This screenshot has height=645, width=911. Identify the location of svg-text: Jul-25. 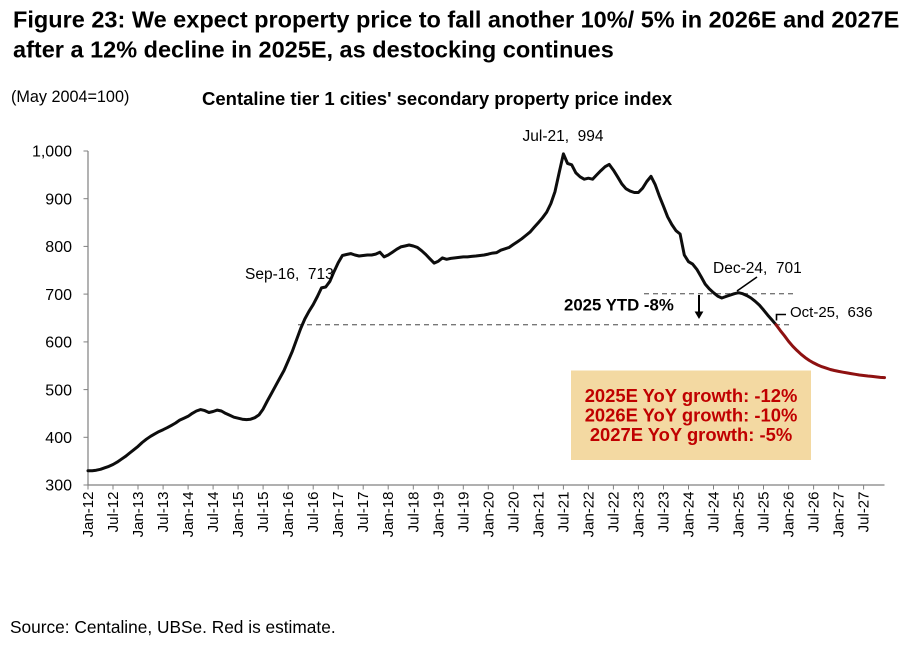
(764, 512).